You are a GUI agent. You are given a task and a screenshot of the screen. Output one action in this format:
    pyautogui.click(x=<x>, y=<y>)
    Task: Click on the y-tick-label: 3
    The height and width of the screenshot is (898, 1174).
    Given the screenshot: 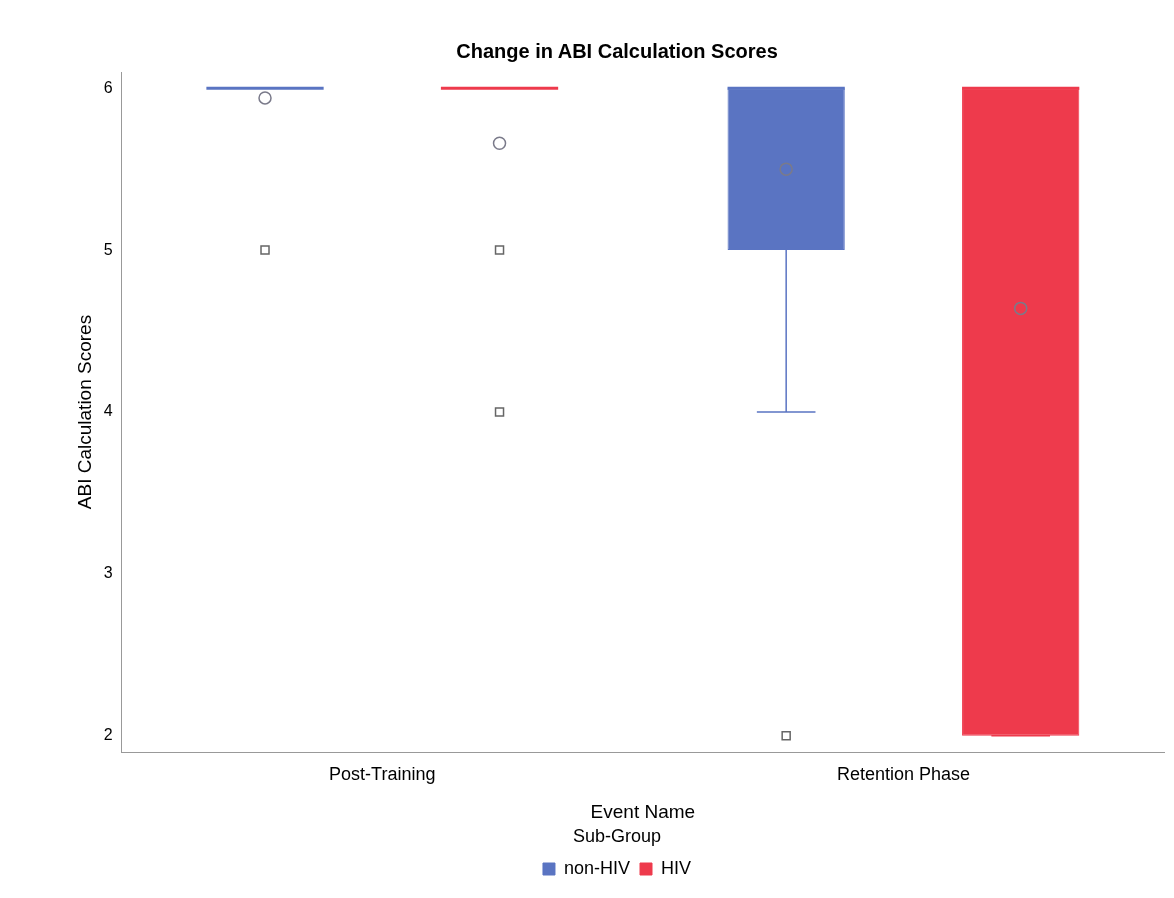 What is the action you would take?
    pyautogui.click(x=108, y=573)
    